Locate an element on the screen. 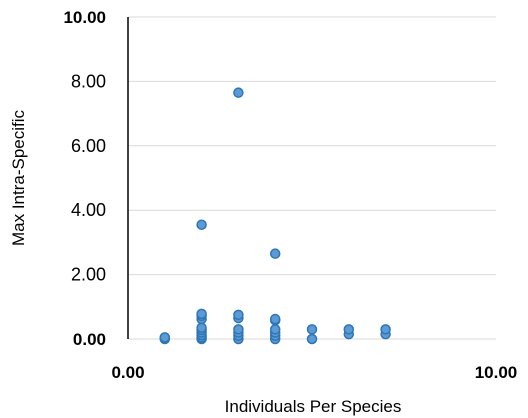 The image size is (528, 418). y-tick-label-1: 2.00 is located at coordinates (88, 275).